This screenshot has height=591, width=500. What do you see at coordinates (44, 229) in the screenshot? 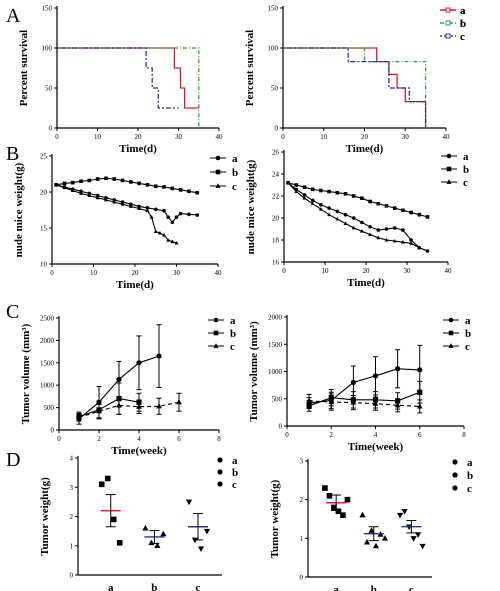
I see `y-tick-label: 15` at bounding box center [44, 229].